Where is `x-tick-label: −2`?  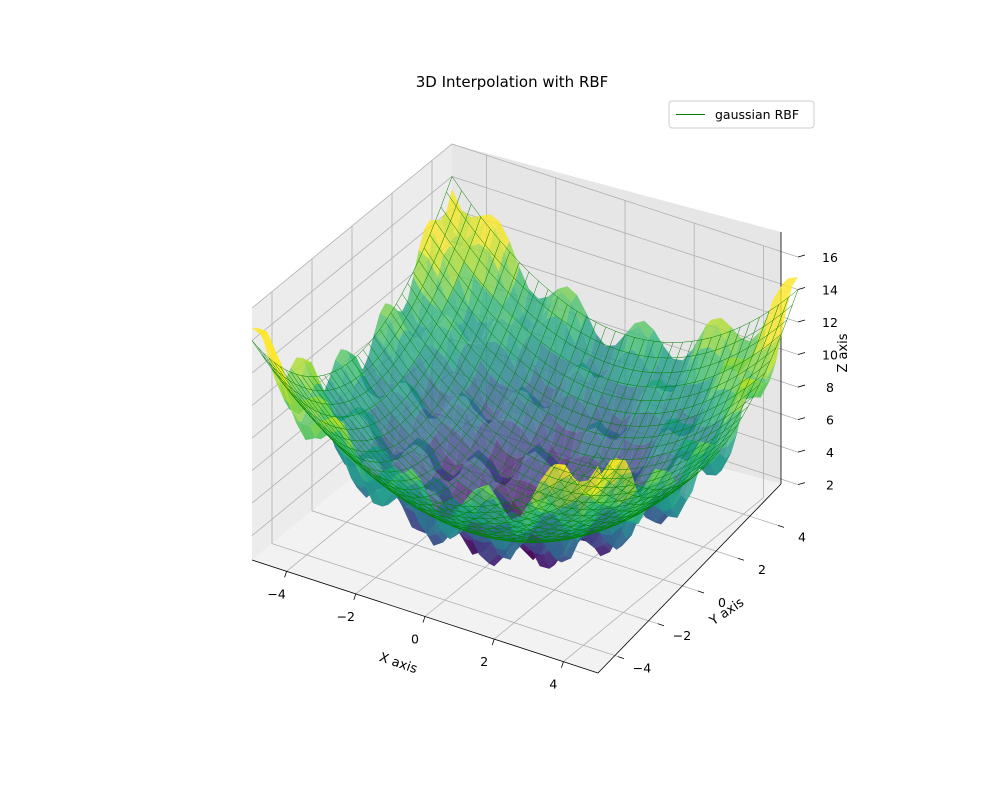
x-tick-label: −2 is located at coordinates (346, 616).